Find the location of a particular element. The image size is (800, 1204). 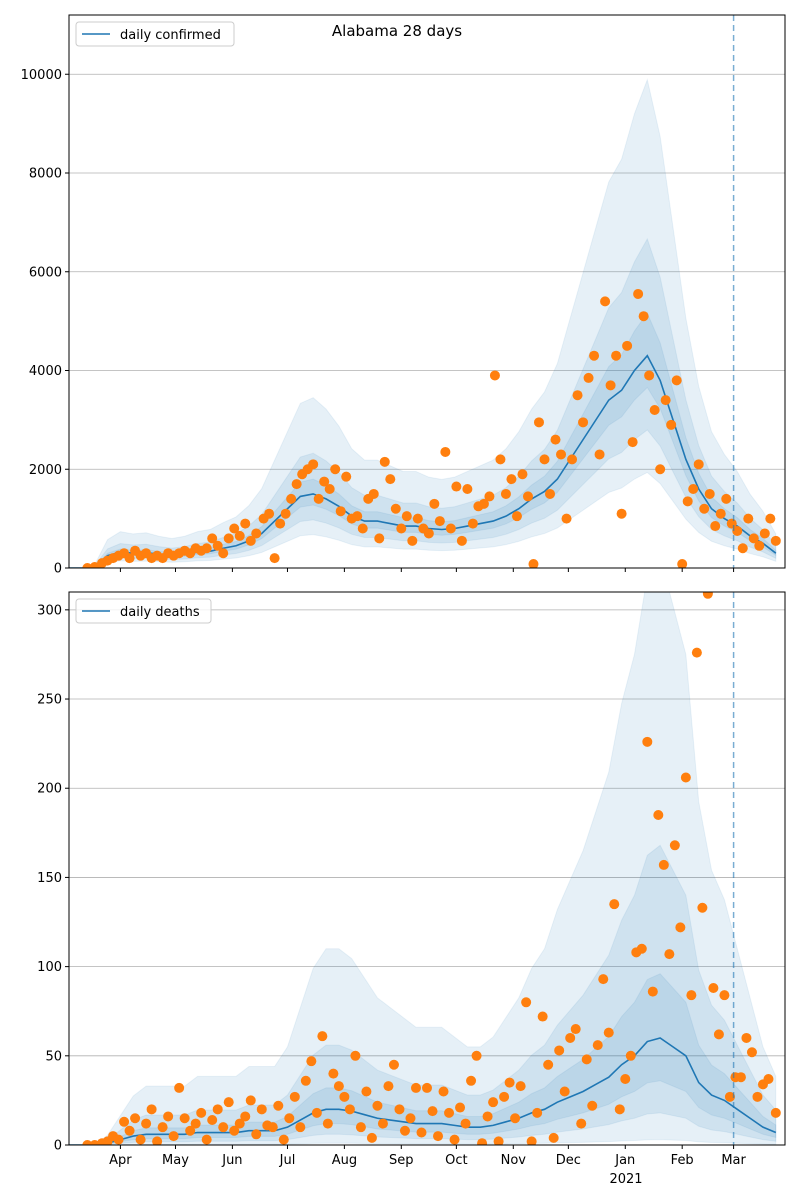

y-tick-label: 6000 is located at coordinates (45, 272).